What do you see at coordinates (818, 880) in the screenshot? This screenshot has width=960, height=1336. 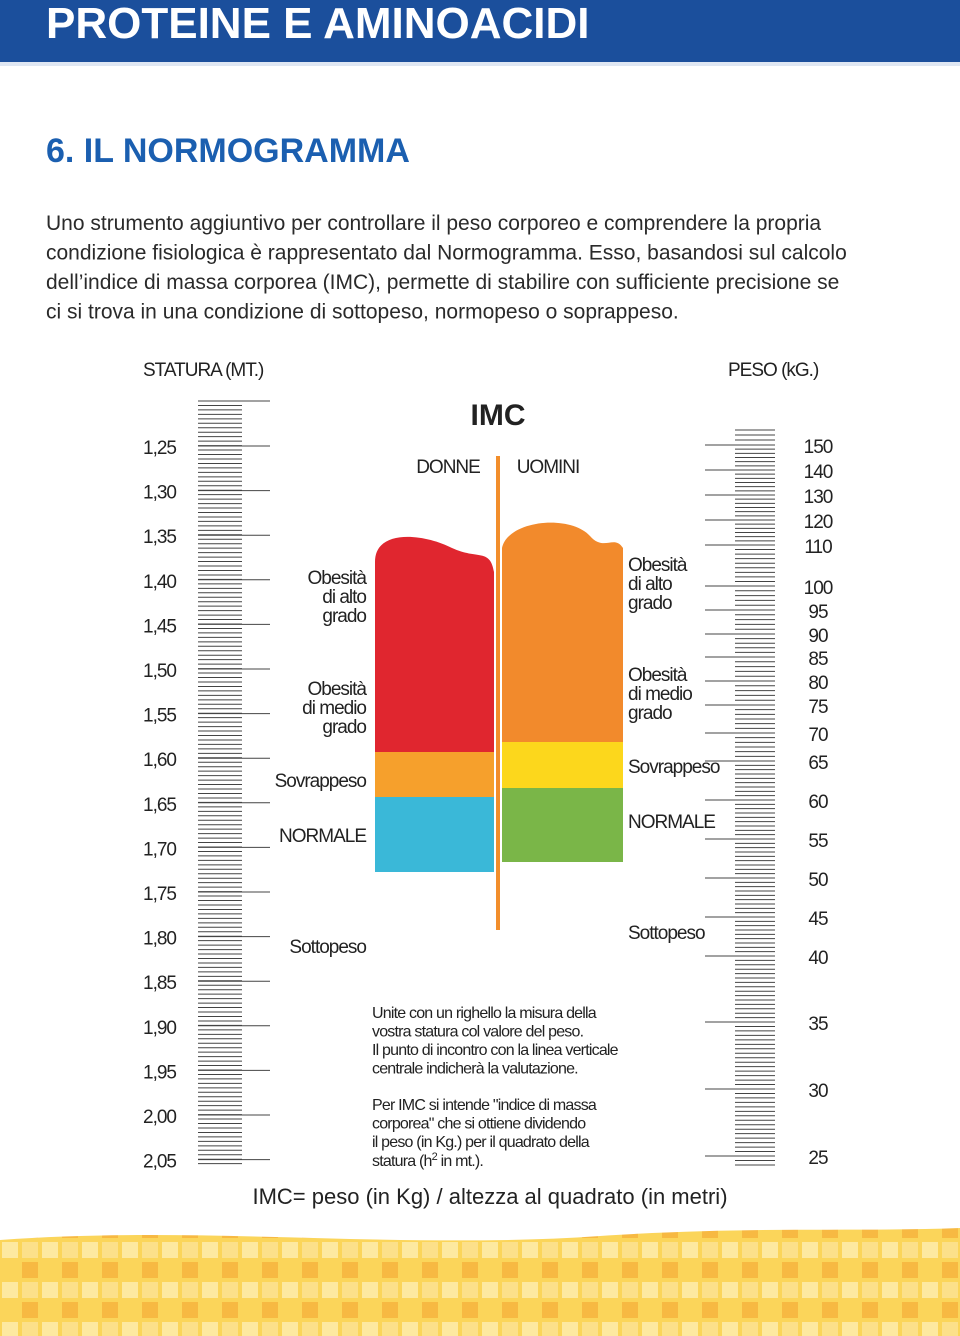 I see `weight-value: 50` at bounding box center [818, 880].